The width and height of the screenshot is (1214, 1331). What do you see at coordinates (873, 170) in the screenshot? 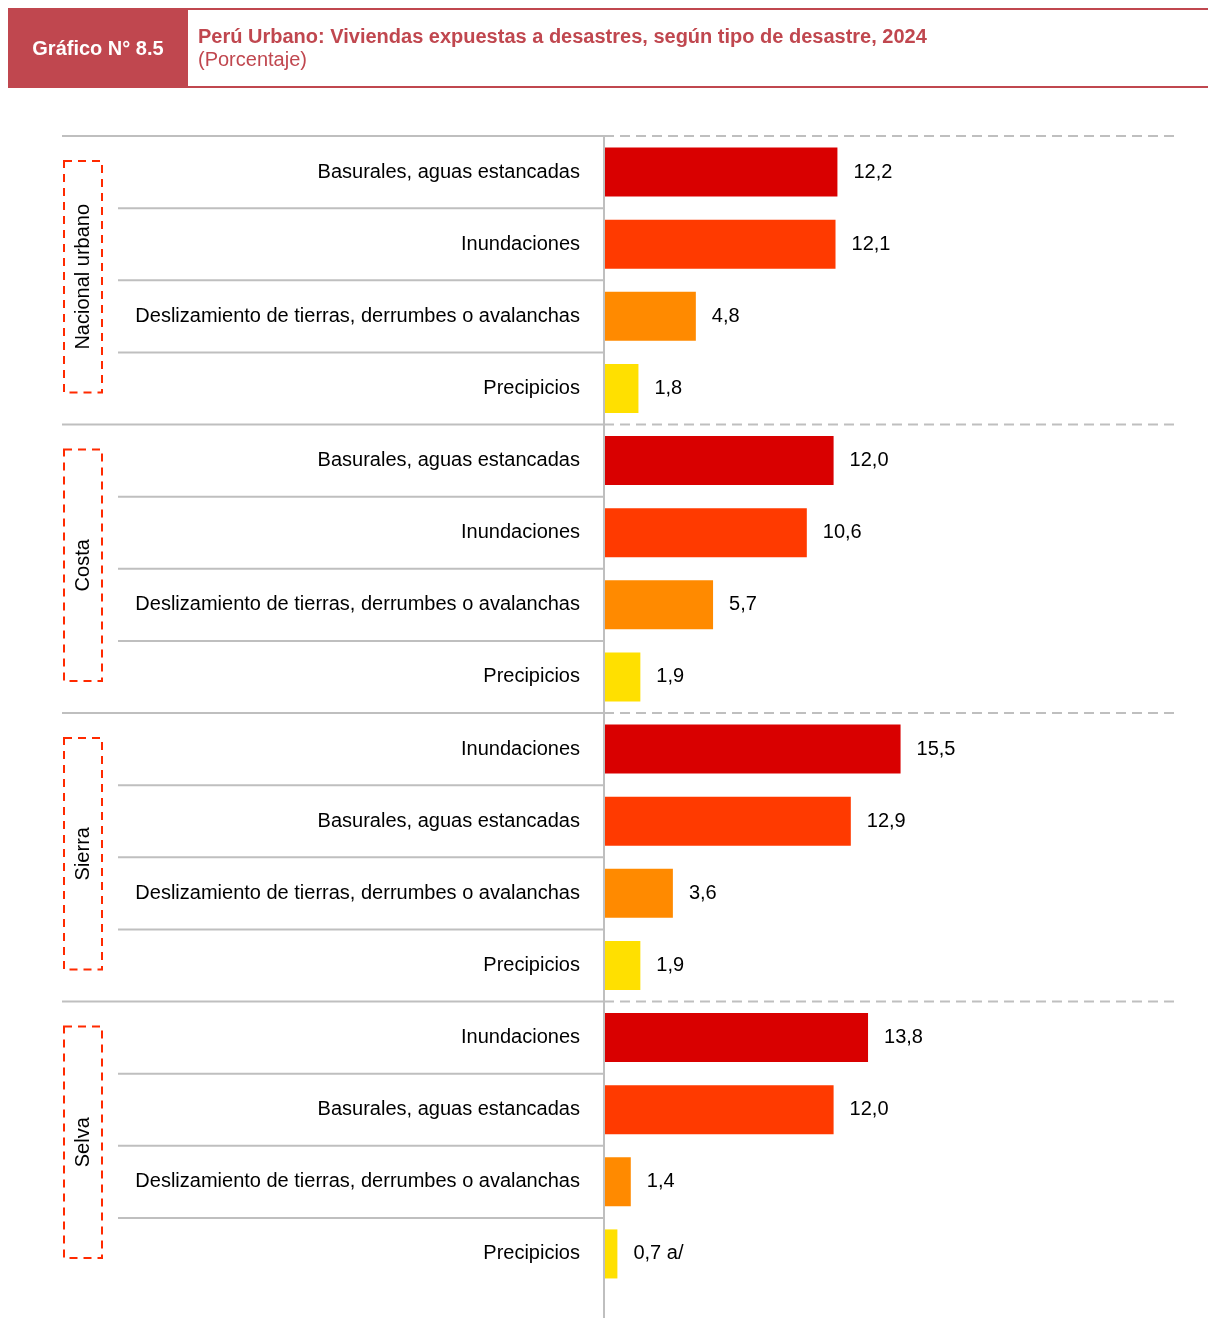
I see `data-label: 12,2` at bounding box center [873, 170].